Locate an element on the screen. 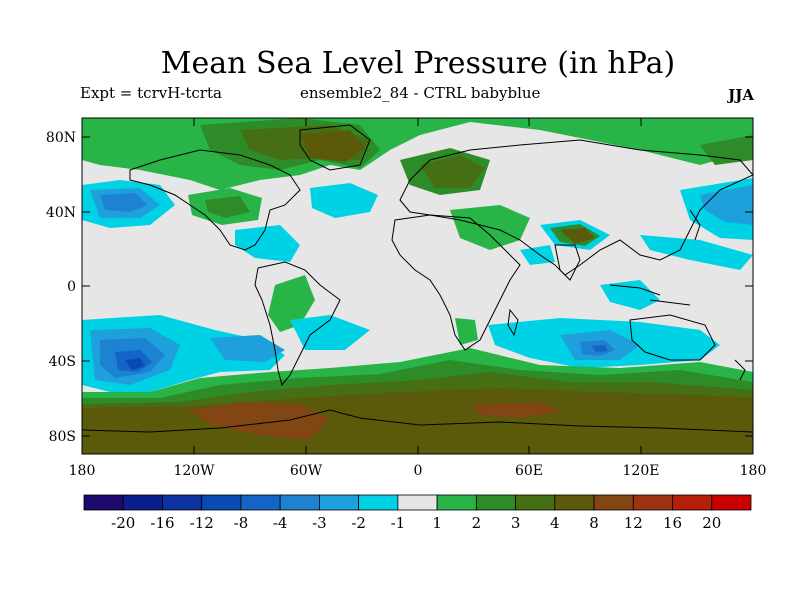 The image size is (800, 600). colorbar-label: 12 is located at coordinates (633, 523).